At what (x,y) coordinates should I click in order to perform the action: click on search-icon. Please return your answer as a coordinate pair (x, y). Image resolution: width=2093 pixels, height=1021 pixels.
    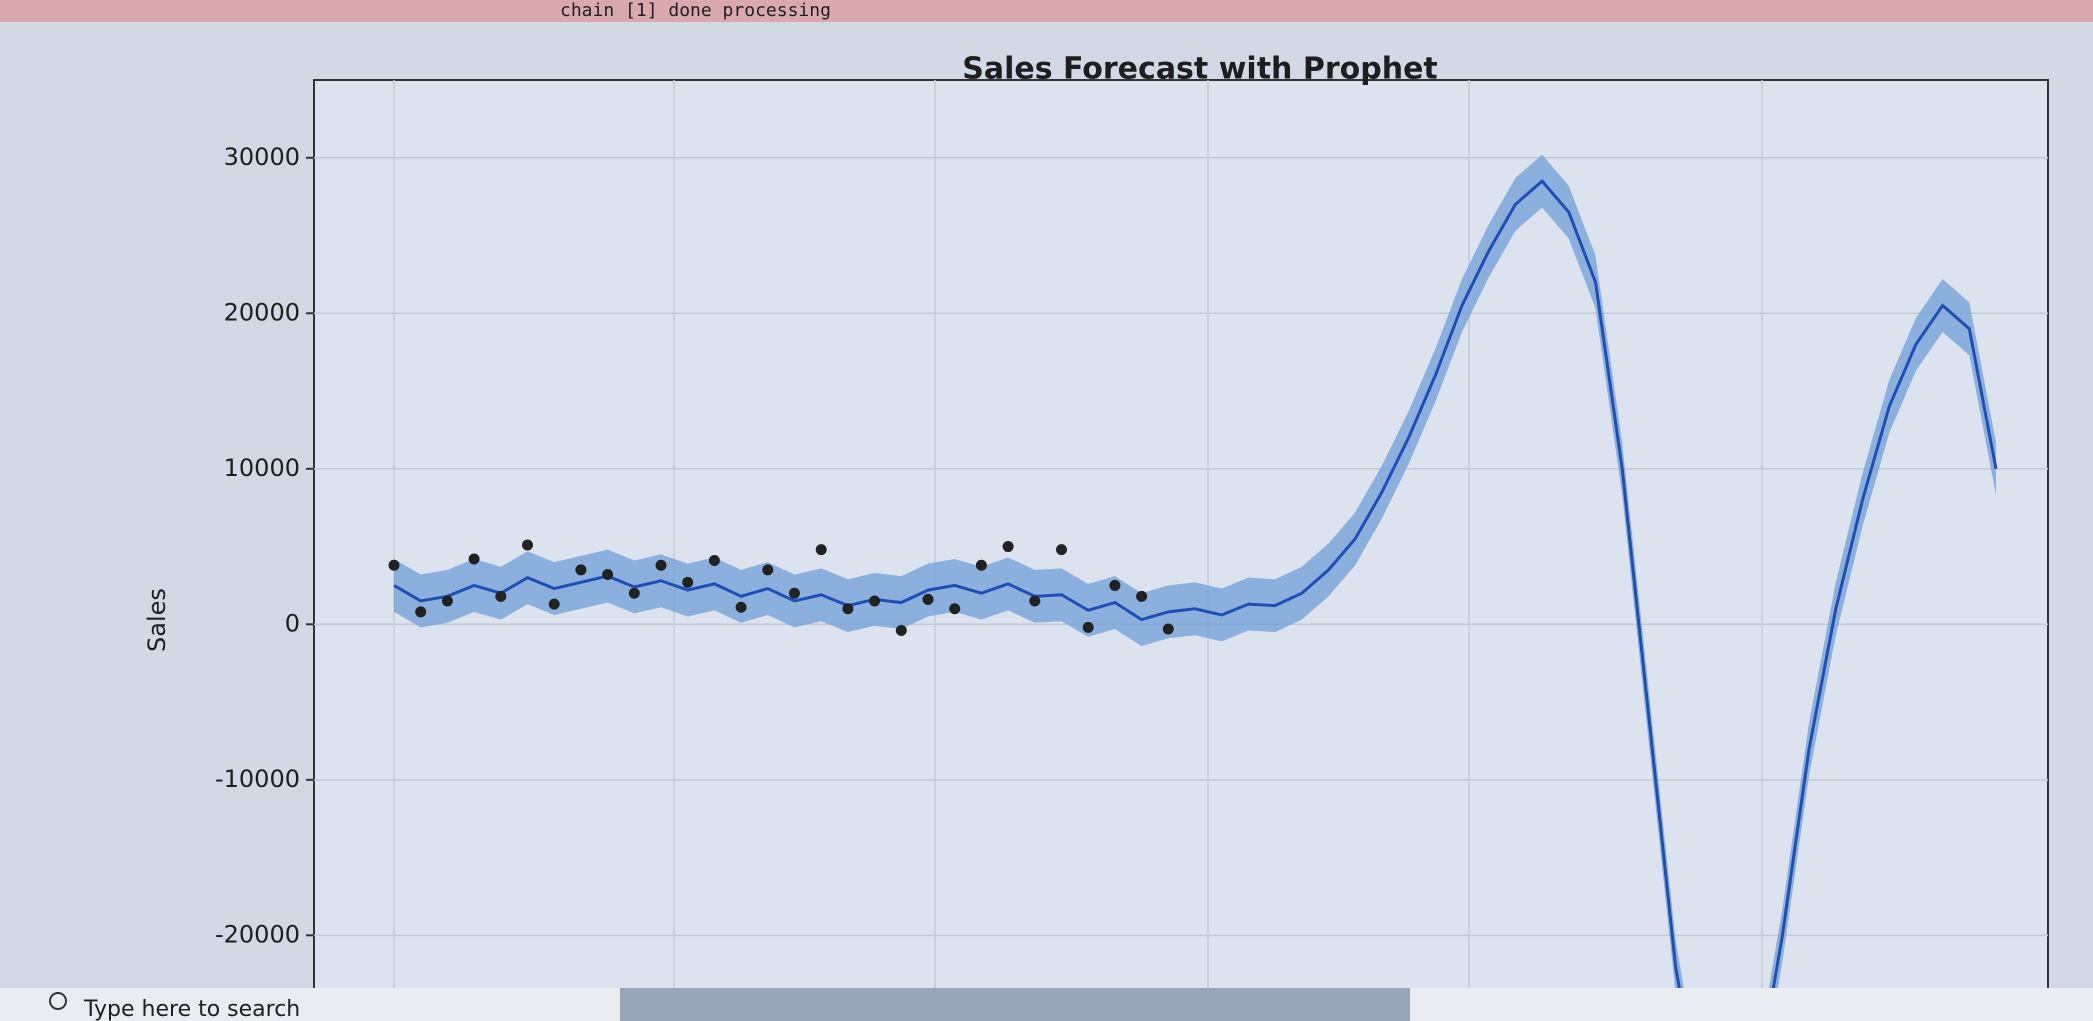
    Looking at the image, I should click on (58, 1001).